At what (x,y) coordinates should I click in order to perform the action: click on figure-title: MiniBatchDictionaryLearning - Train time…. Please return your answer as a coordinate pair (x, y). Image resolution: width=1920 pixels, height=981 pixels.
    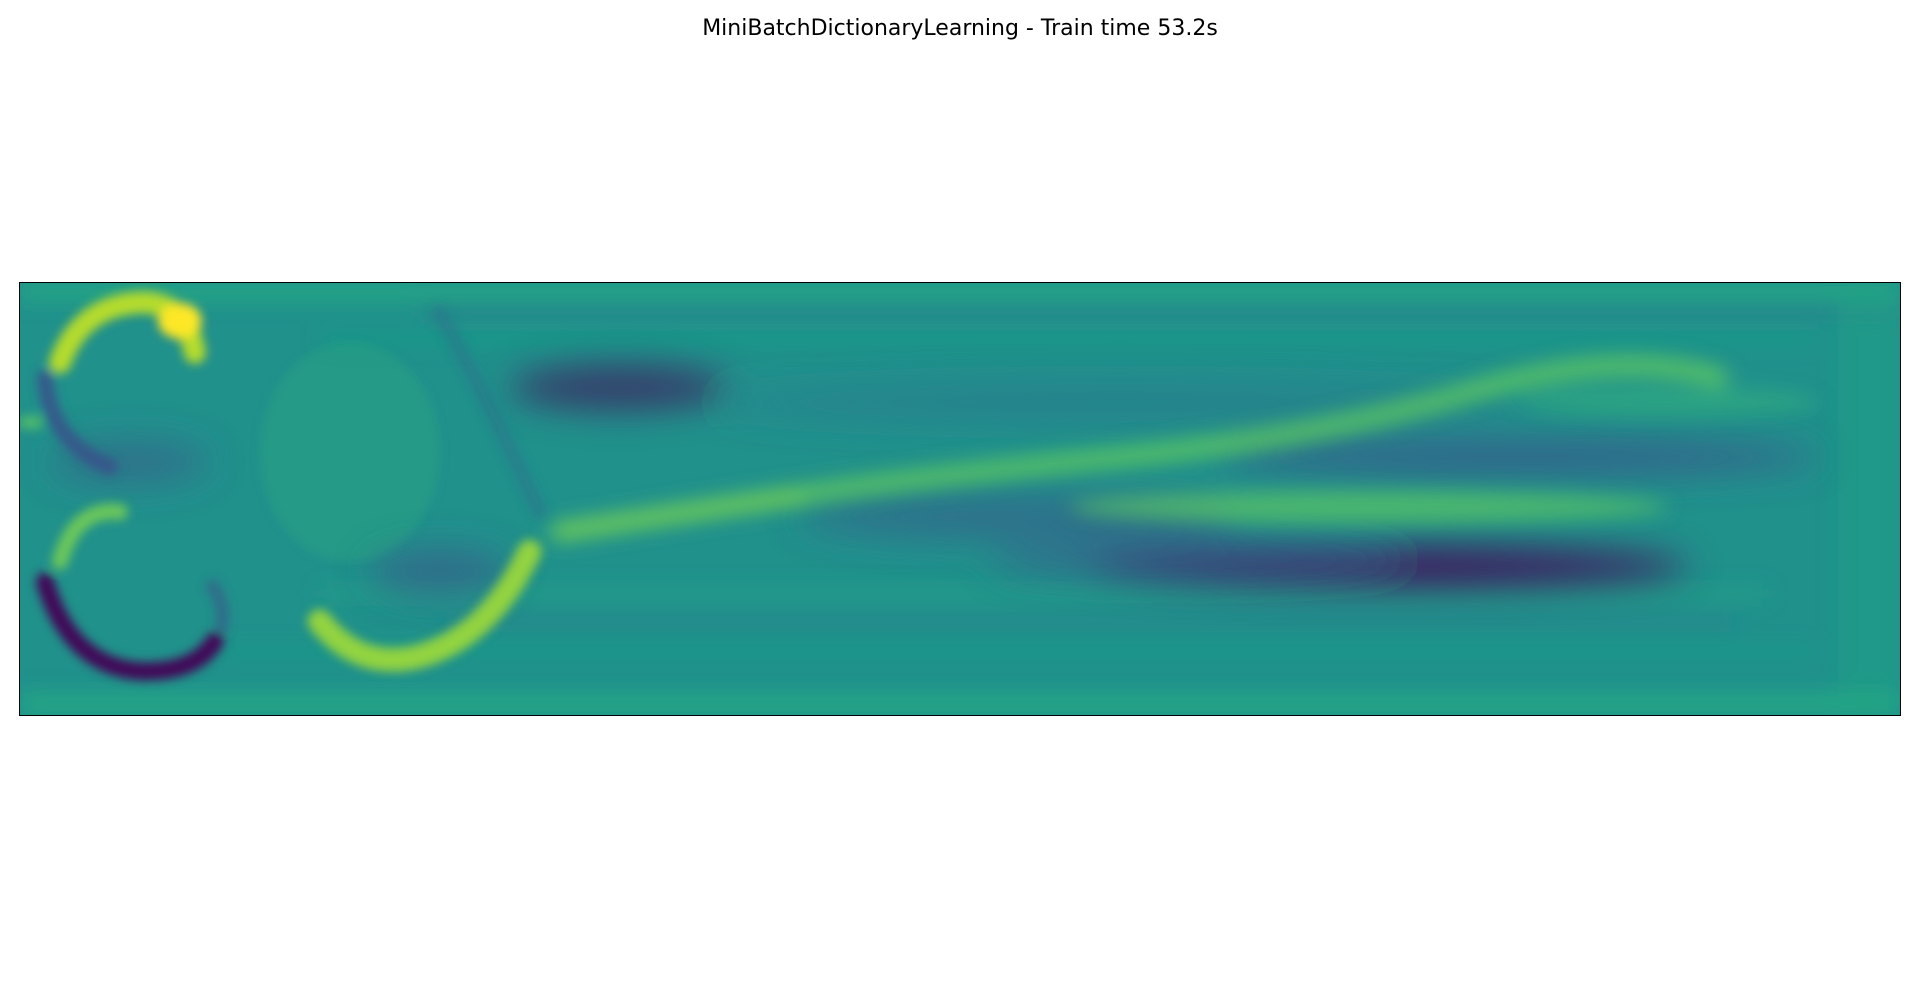
    Looking at the image, I should click on (960, 28).